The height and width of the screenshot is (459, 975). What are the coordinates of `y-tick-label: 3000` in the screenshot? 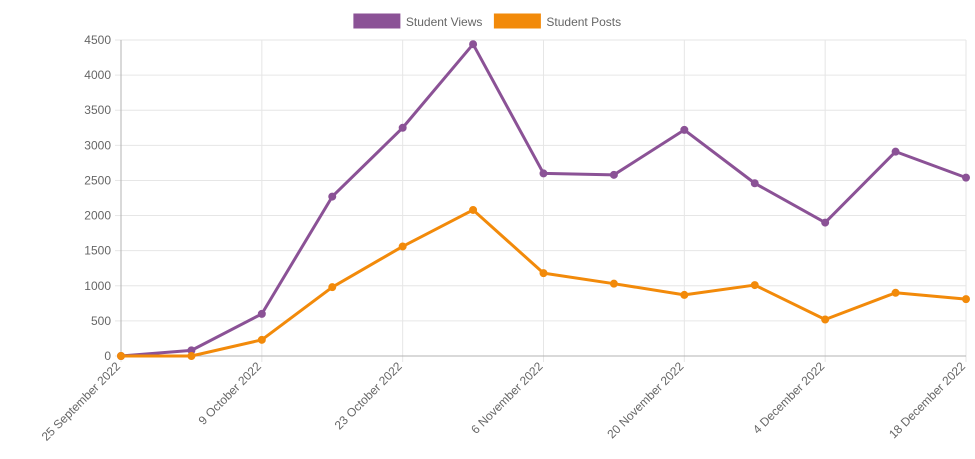 It's located at (97, 145).